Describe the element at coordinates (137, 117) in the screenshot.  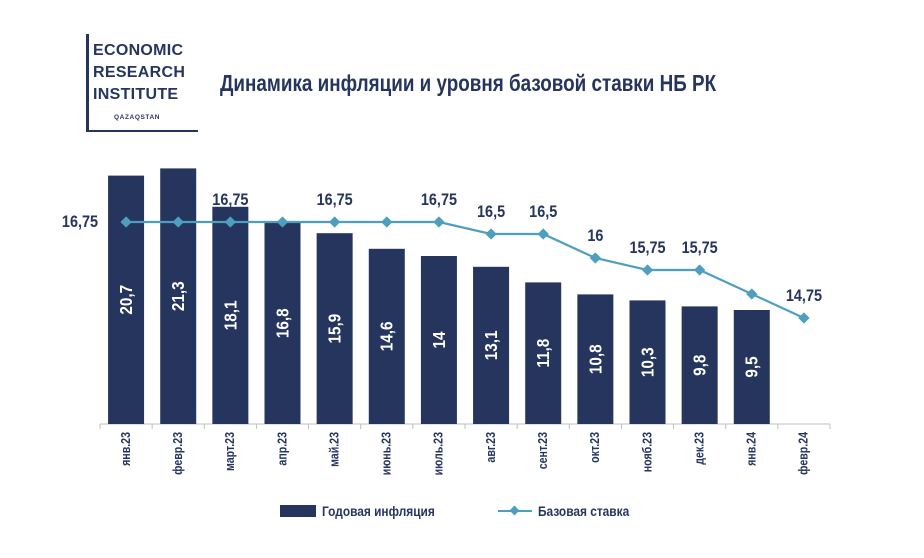
I see `logo-subtitle: QAZAQSTAN` at that location.